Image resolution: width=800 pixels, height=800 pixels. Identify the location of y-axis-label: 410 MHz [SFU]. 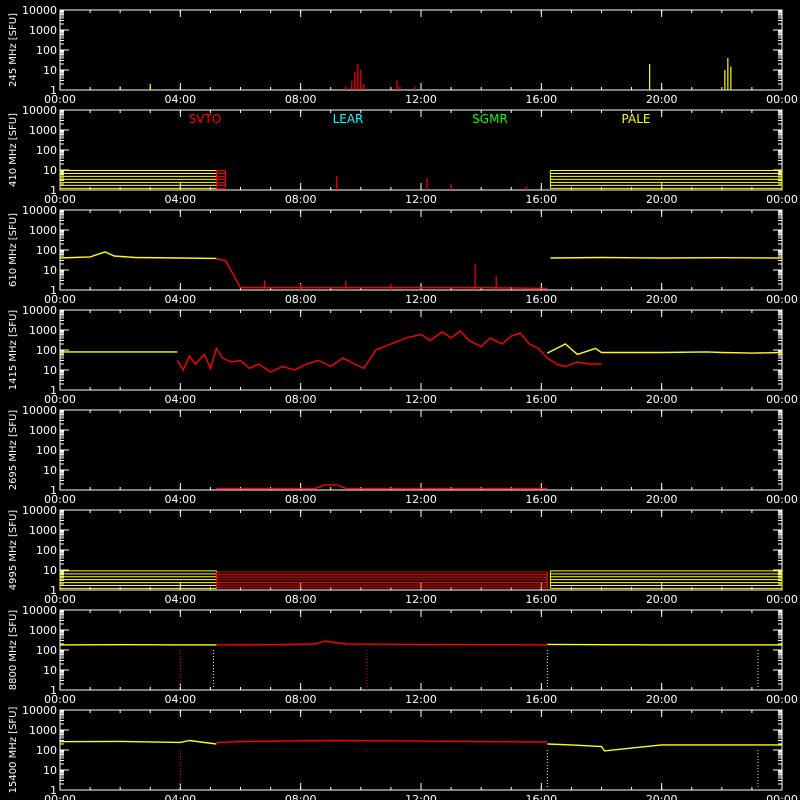
(13, 150).